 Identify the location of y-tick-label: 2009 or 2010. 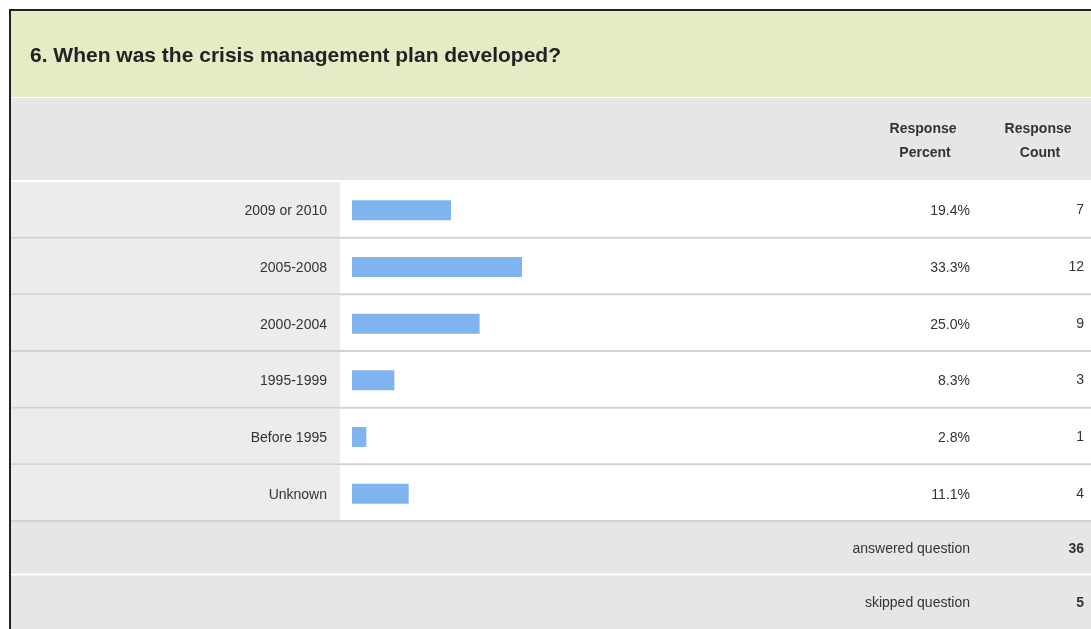
(286, 210).